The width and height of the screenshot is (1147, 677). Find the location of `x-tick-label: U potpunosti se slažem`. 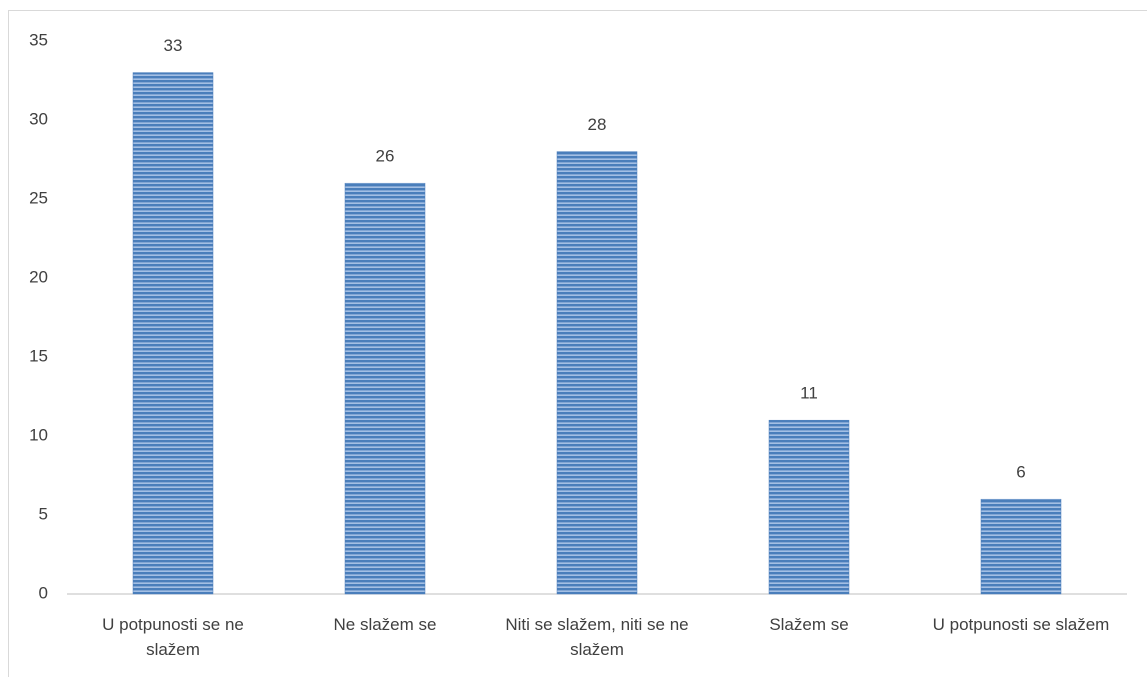

x-tick-label: U potpunosti se slažem is located at coordinates (1021, 624).